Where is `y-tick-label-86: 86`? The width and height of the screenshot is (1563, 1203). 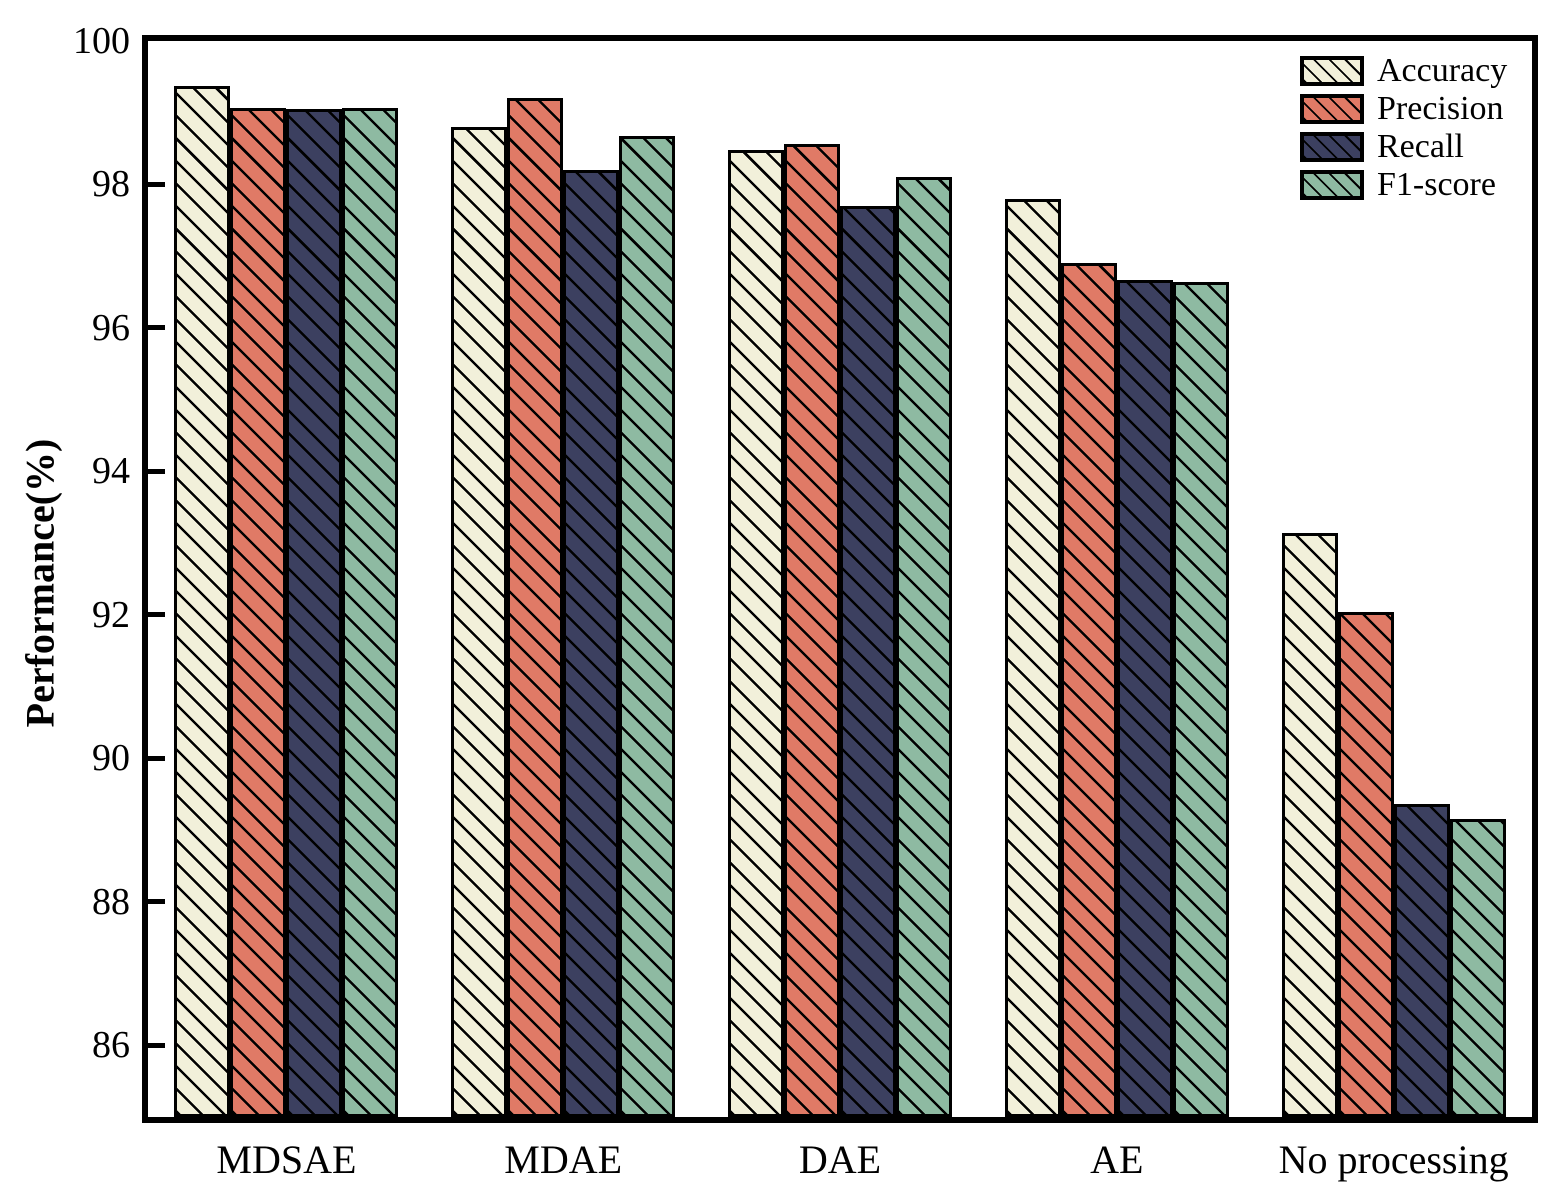 y-tick-label-86: 86 is located at coordinates (111, 1045).